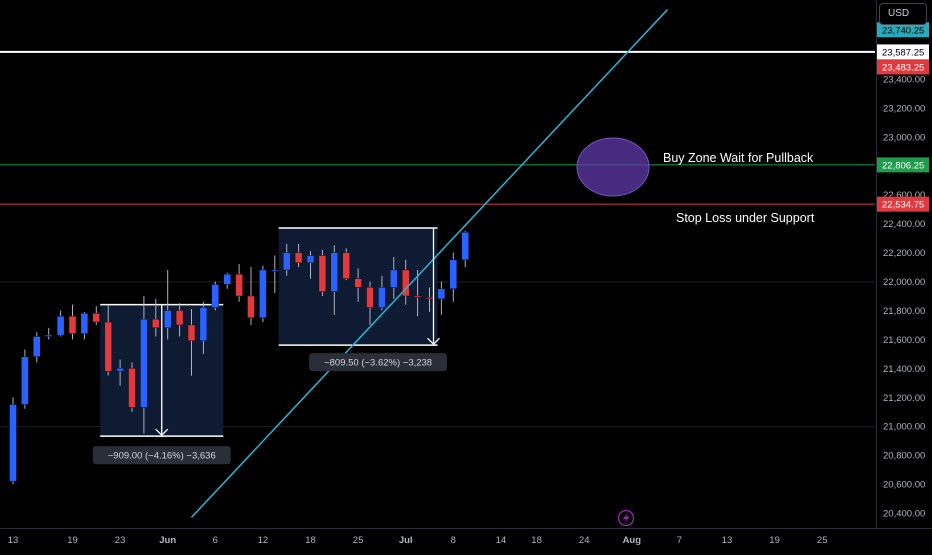 The image size is (932, 555). What do you see at coordinates (613, 167) in the screenshot?
I see `buy-zone-ellipse` at bounding box center [613, 167].